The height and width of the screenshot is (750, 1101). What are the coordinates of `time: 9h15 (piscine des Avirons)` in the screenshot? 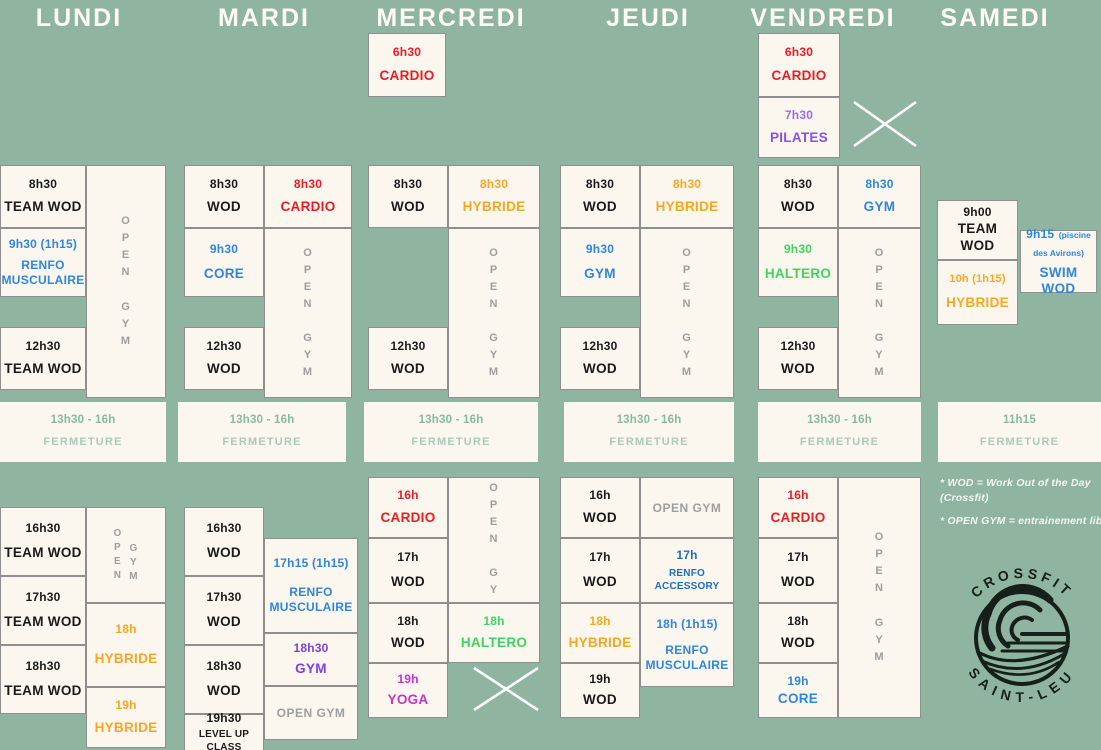 It's located at (1058, 243).